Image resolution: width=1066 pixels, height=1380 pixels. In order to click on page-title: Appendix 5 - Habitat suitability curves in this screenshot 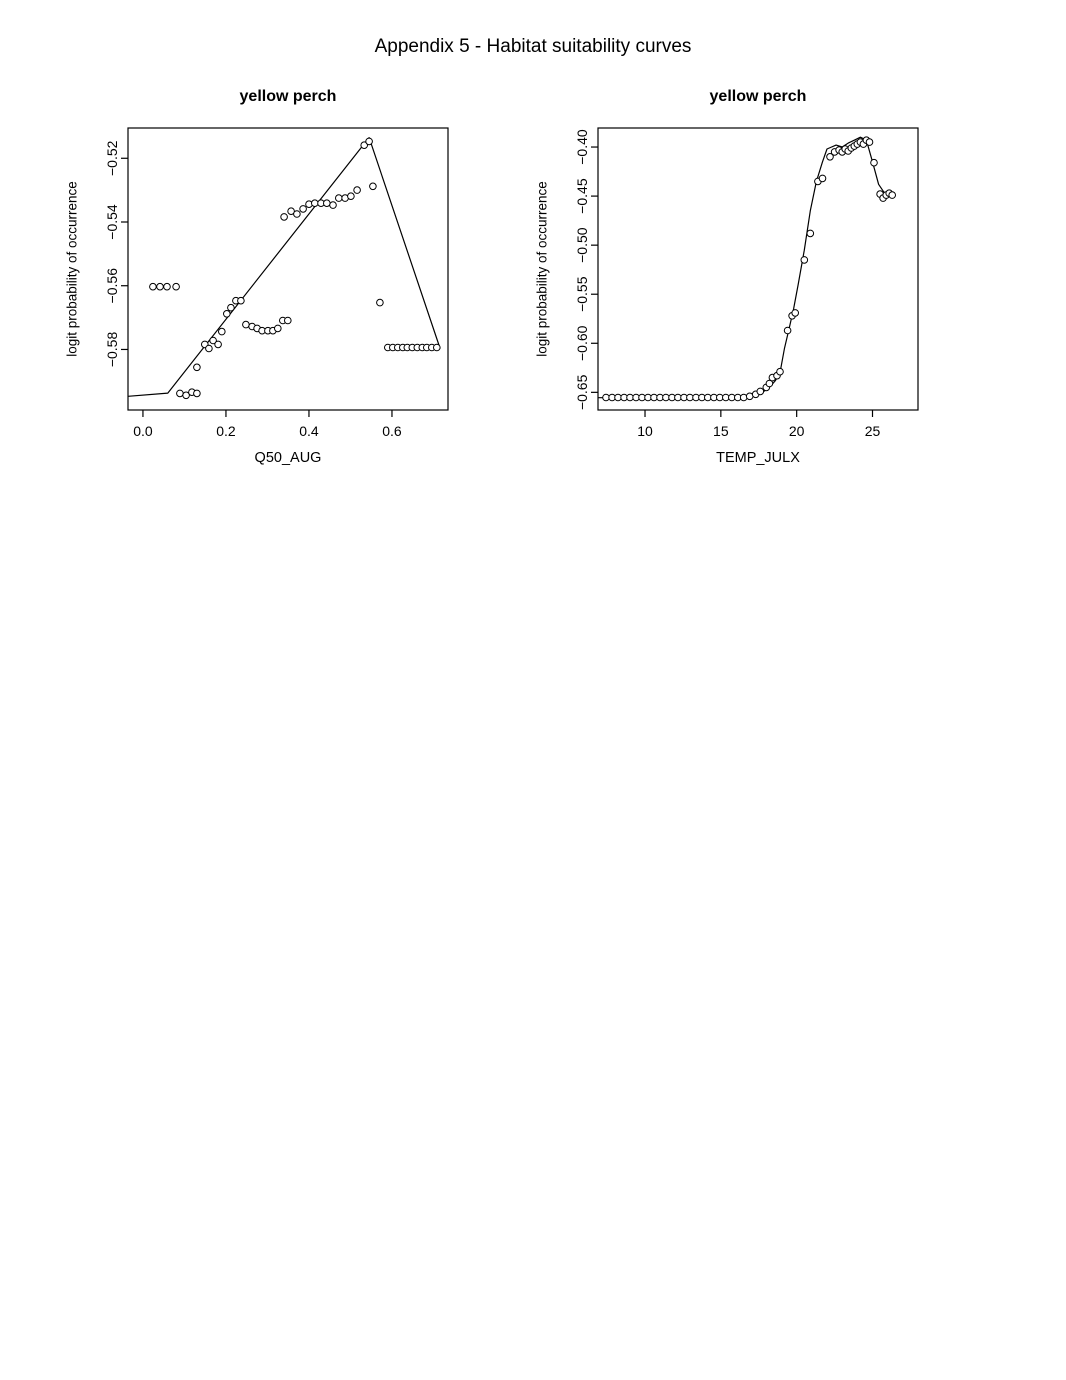, I will do `click(533, 46)`.